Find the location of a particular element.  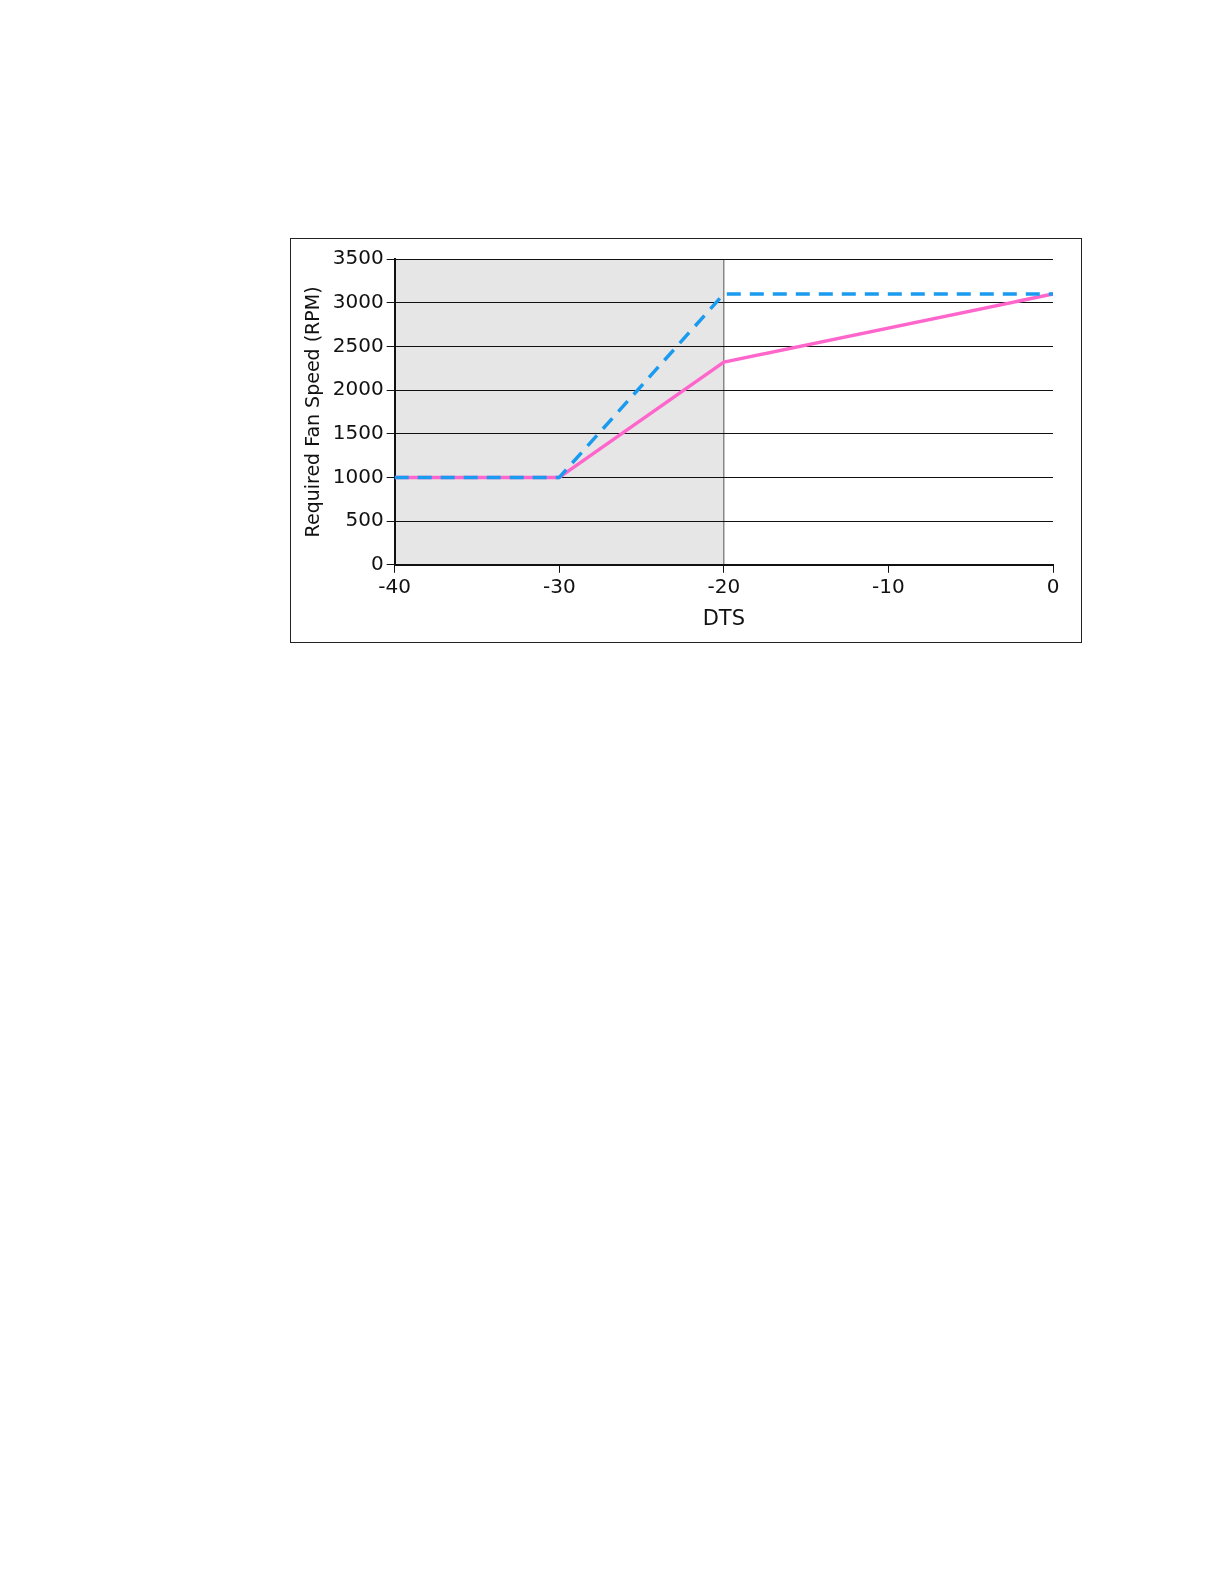

y-tick-label: 0 is located at coordinates (377, 563).